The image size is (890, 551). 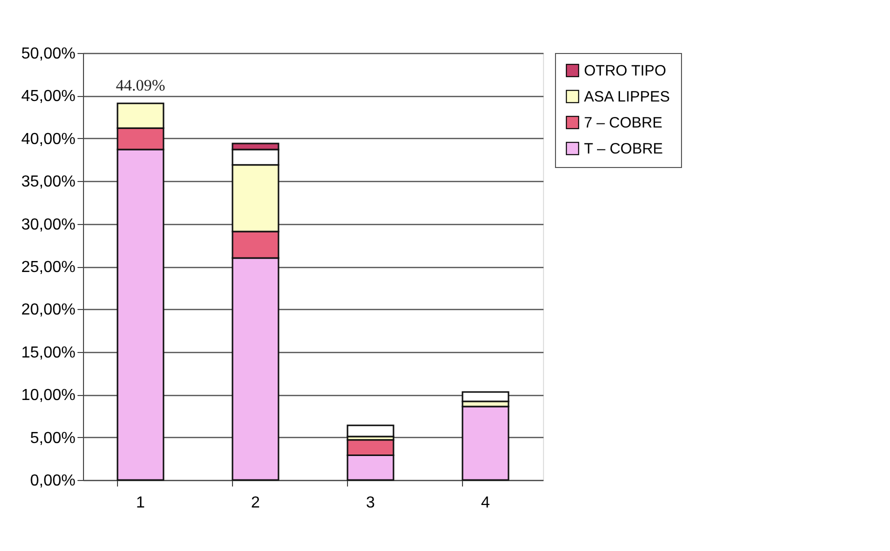 What do you see at coordinates (48, 267) in the screenshot?
I see `y-tick-label: 25,00%` at bounding box center [48, 267].